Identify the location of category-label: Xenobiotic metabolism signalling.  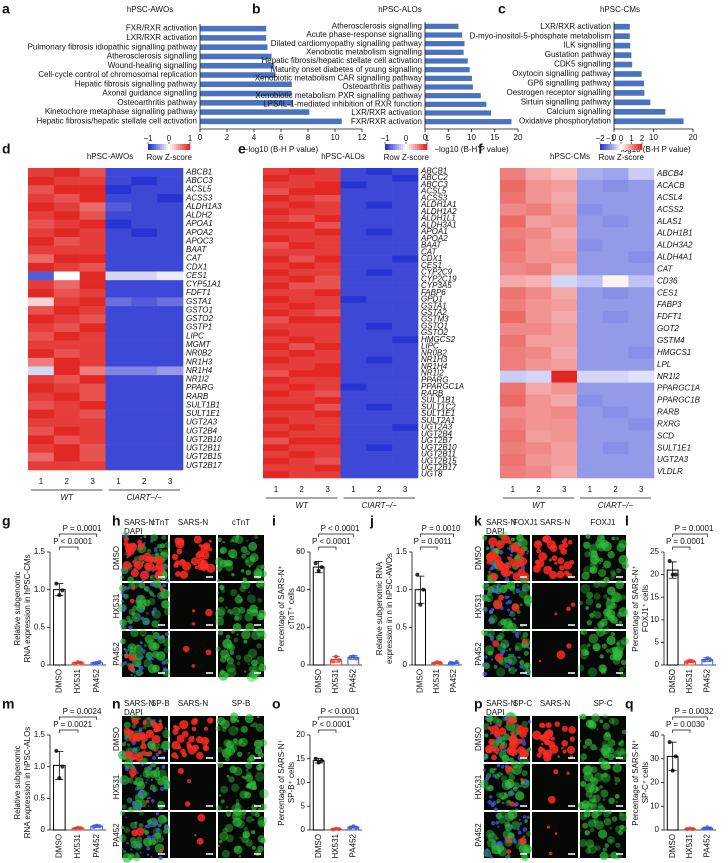
(364, 51).